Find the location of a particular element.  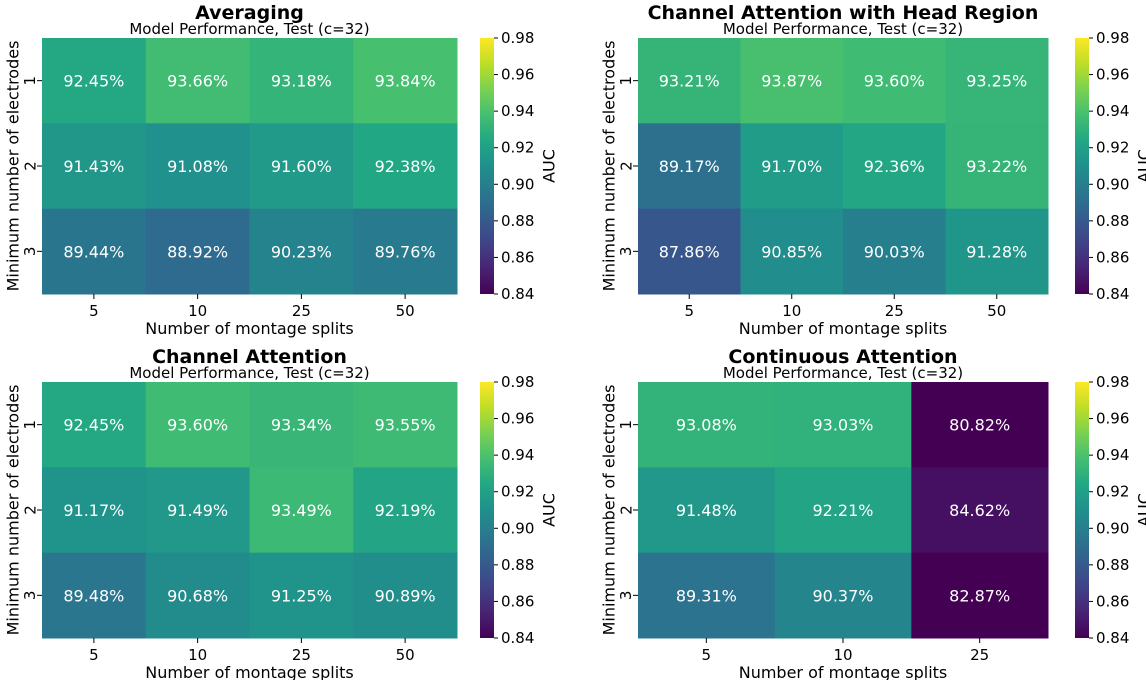

cell-value-label: 89.31% is located at coordinates (706, 595).